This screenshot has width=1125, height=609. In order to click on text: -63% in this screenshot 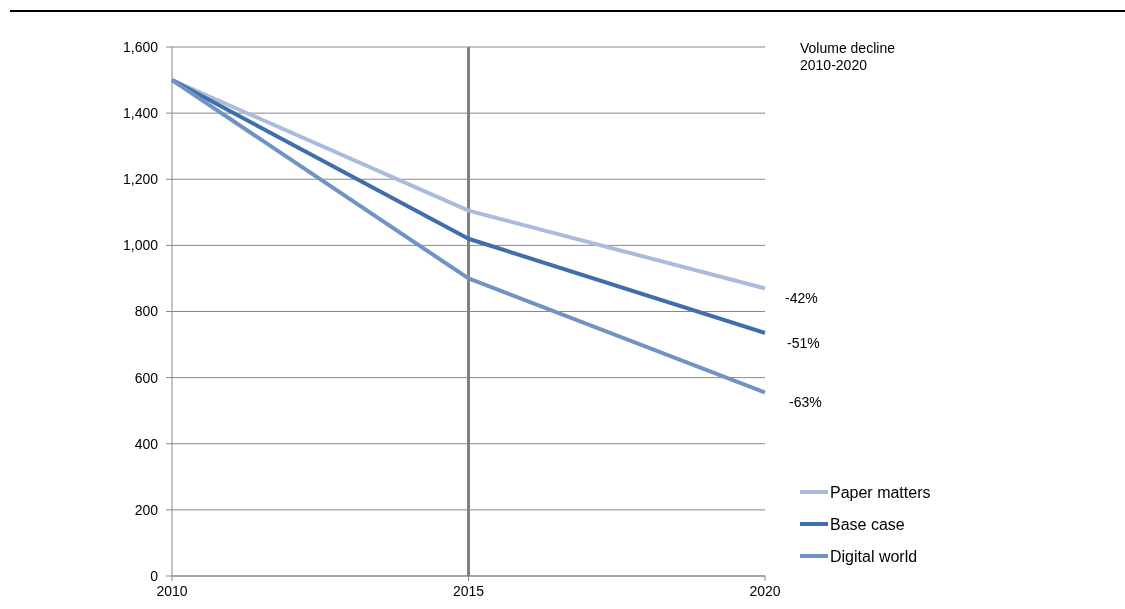, I will do `click(805, 402)`.